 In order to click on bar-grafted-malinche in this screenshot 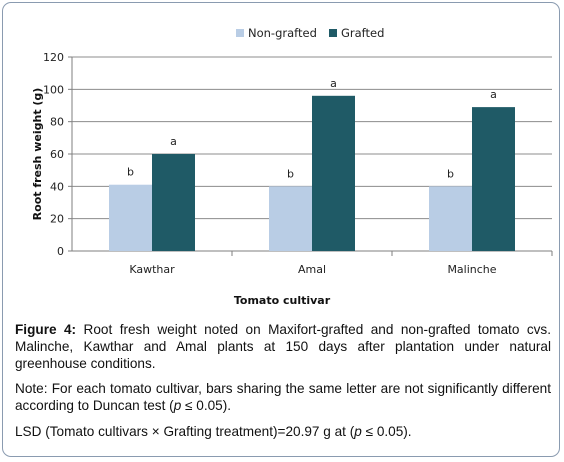, I will do `click(493, 179)`.